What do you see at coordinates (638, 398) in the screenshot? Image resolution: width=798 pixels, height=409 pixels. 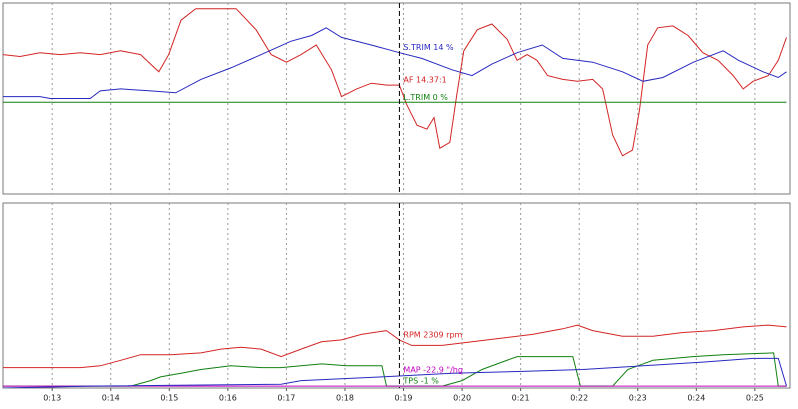 I see `x-tick-label: 0:23` at bounding box center [638, 398].